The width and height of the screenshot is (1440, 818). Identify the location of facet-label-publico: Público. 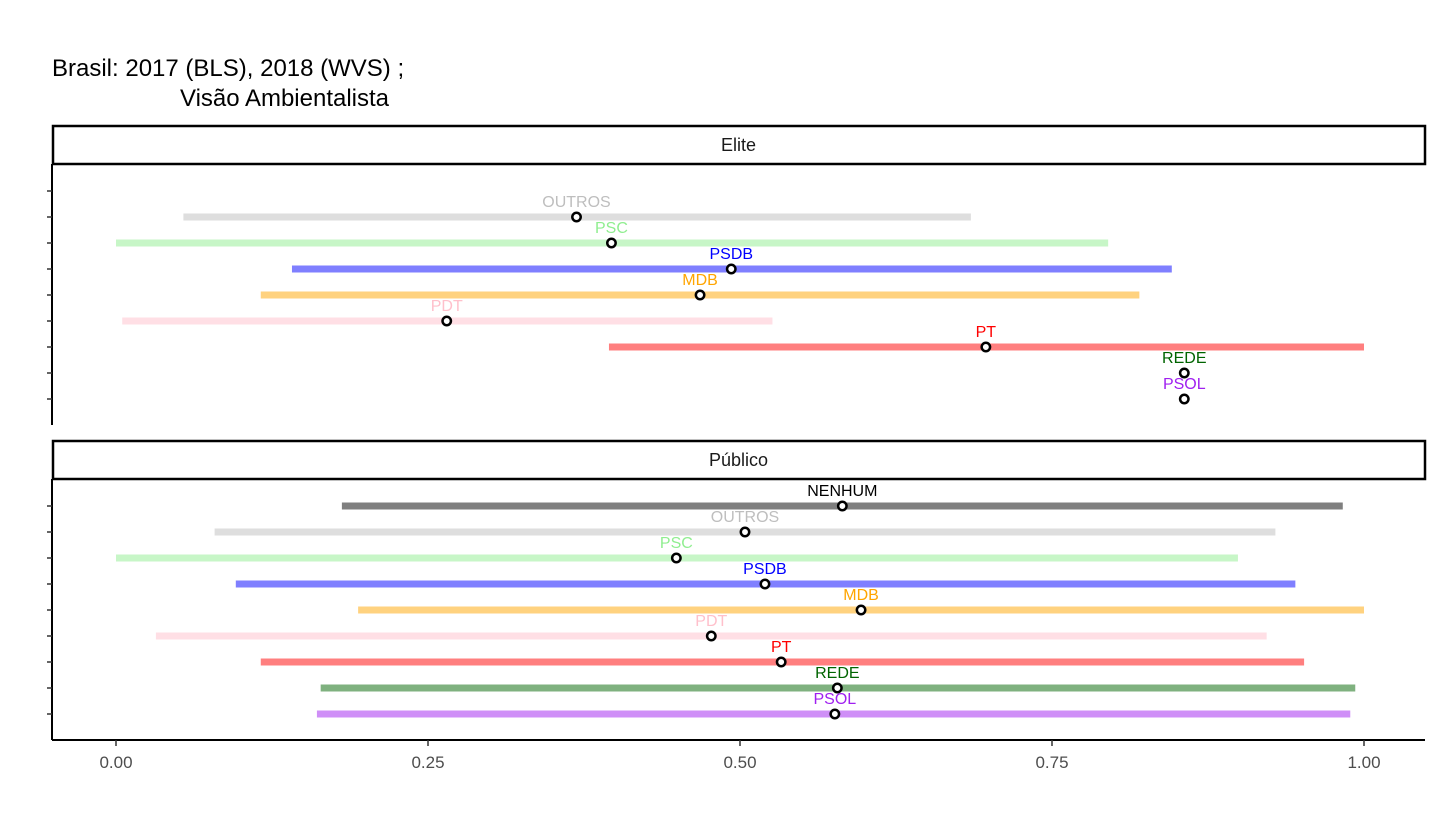
(738, 460).